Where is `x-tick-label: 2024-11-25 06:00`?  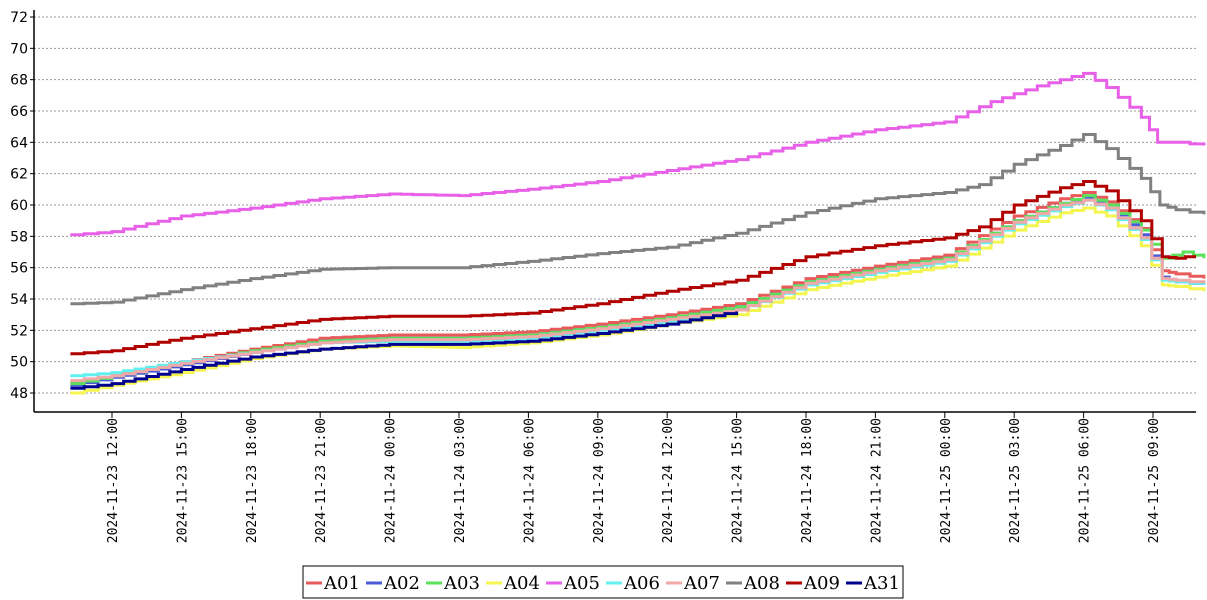 x-tick-label: 2024-11-25 06:00 is located at coordinates (1085, 480).